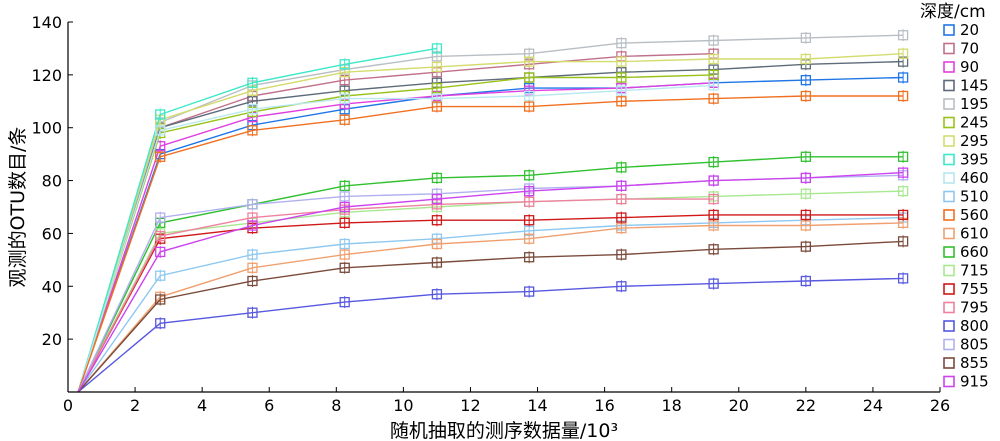 Image resolution: width=1000 pixels, height=441 pixels. Describe the element at coordinates (46, 22) in the screenshot. I see `y-tick-label: 140` at that location.